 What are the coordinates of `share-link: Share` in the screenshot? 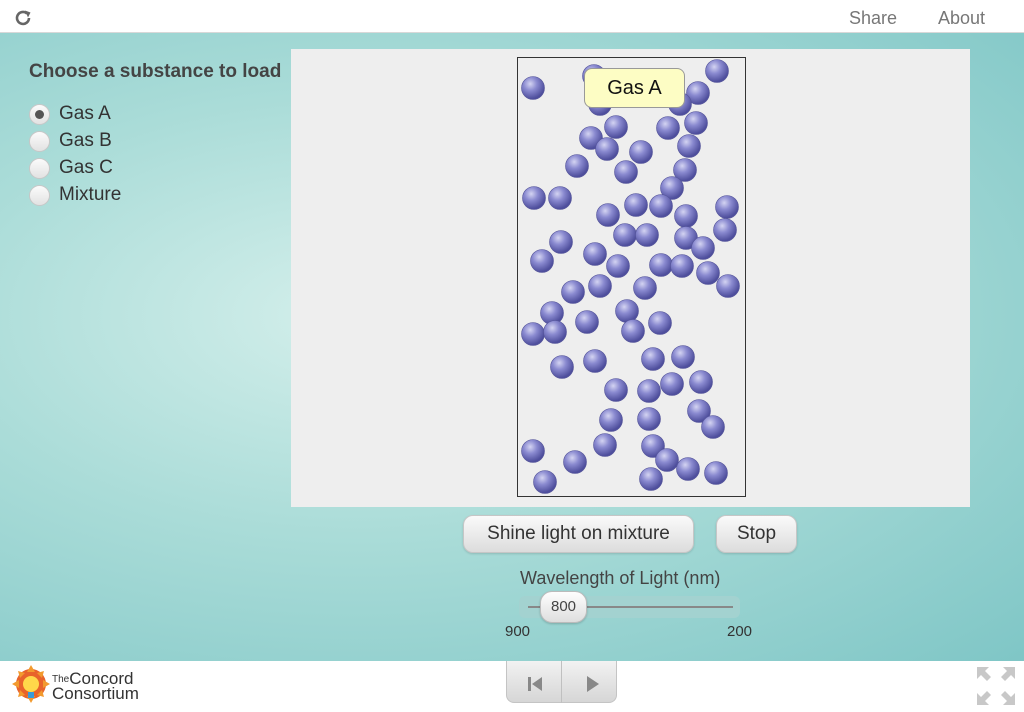 It's located at (873, 18).